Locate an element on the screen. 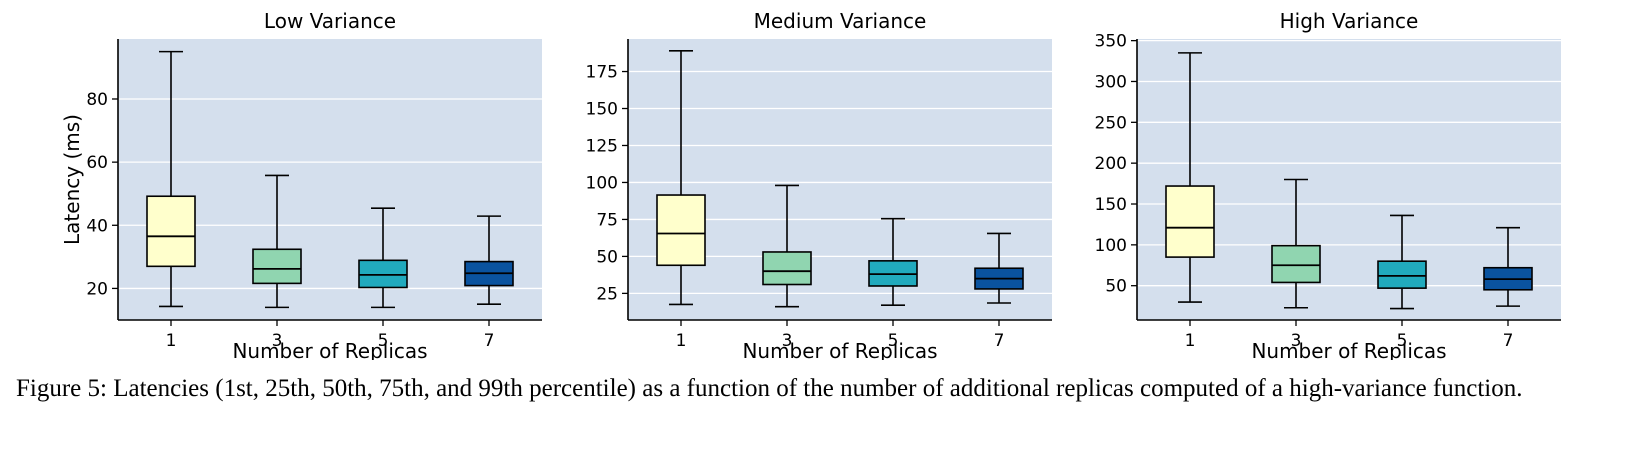 Image resolution: width=1631 pixels, height=452 pixels. y-tick-label: 250 is located at coordinates (1111, 123).